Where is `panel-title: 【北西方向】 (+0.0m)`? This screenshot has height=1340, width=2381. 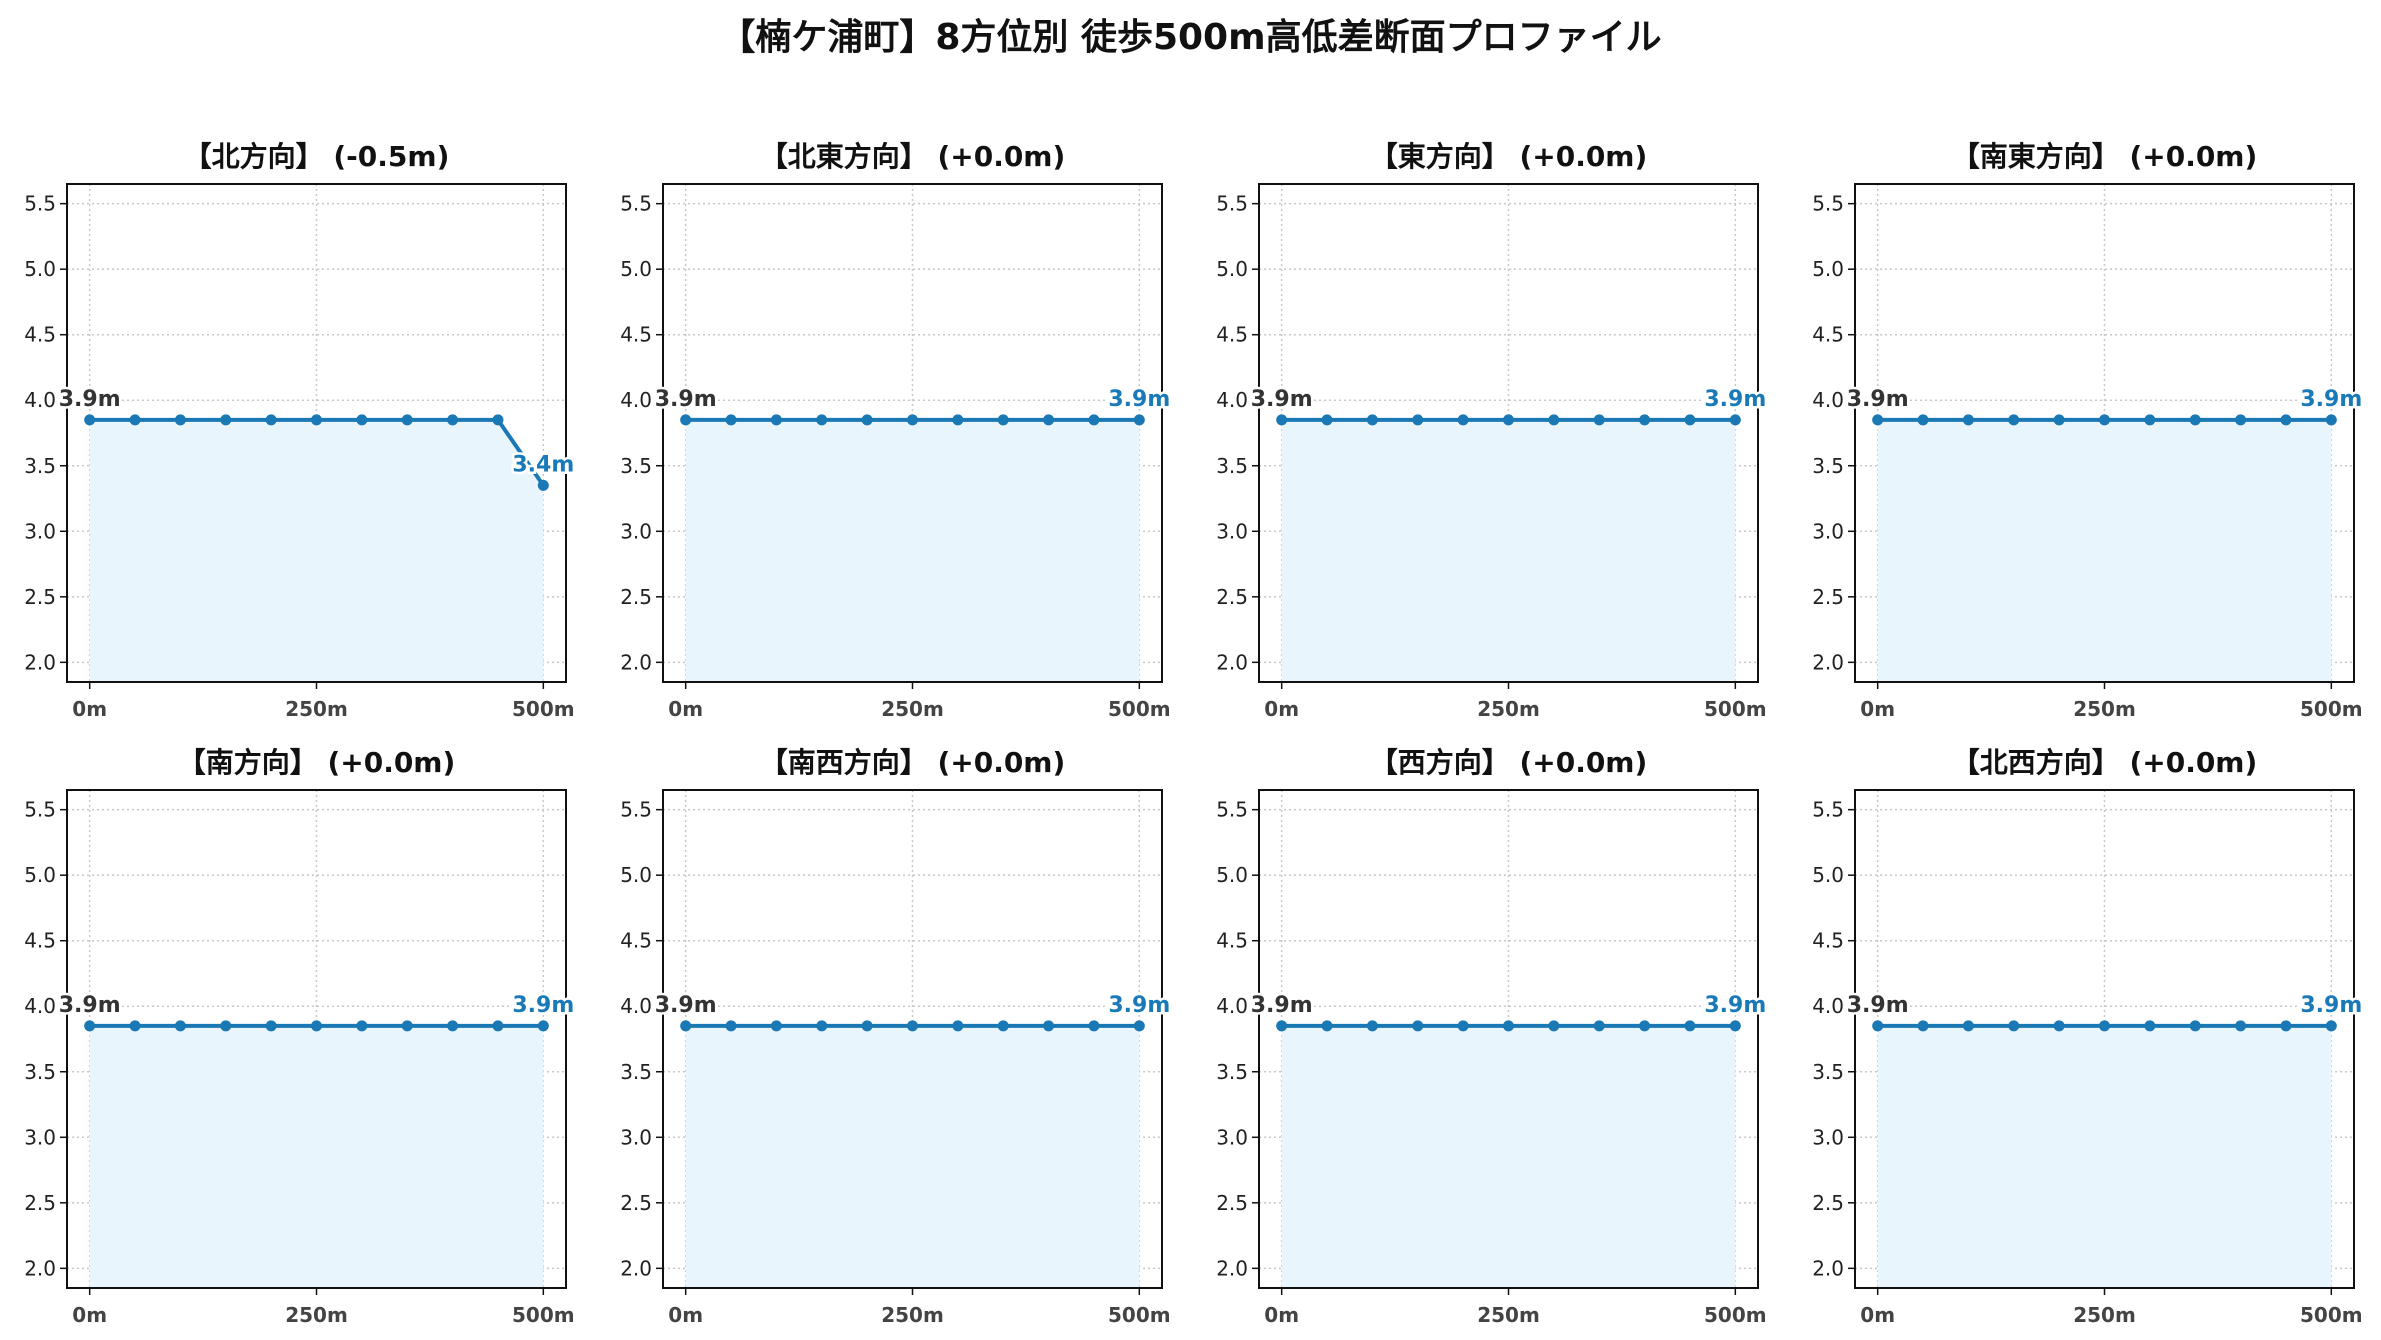
panel-title: 【北西方向】 (+0.0m) is located at coordinates (2105, 762).